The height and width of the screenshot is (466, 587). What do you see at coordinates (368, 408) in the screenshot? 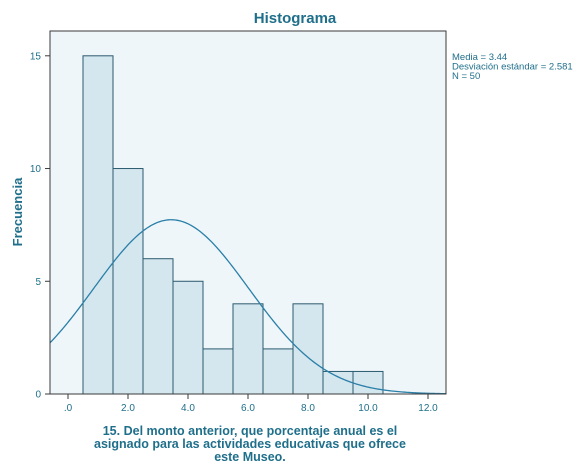
I see `x-tick-label: 10.0` at bounding box center [368, 408].